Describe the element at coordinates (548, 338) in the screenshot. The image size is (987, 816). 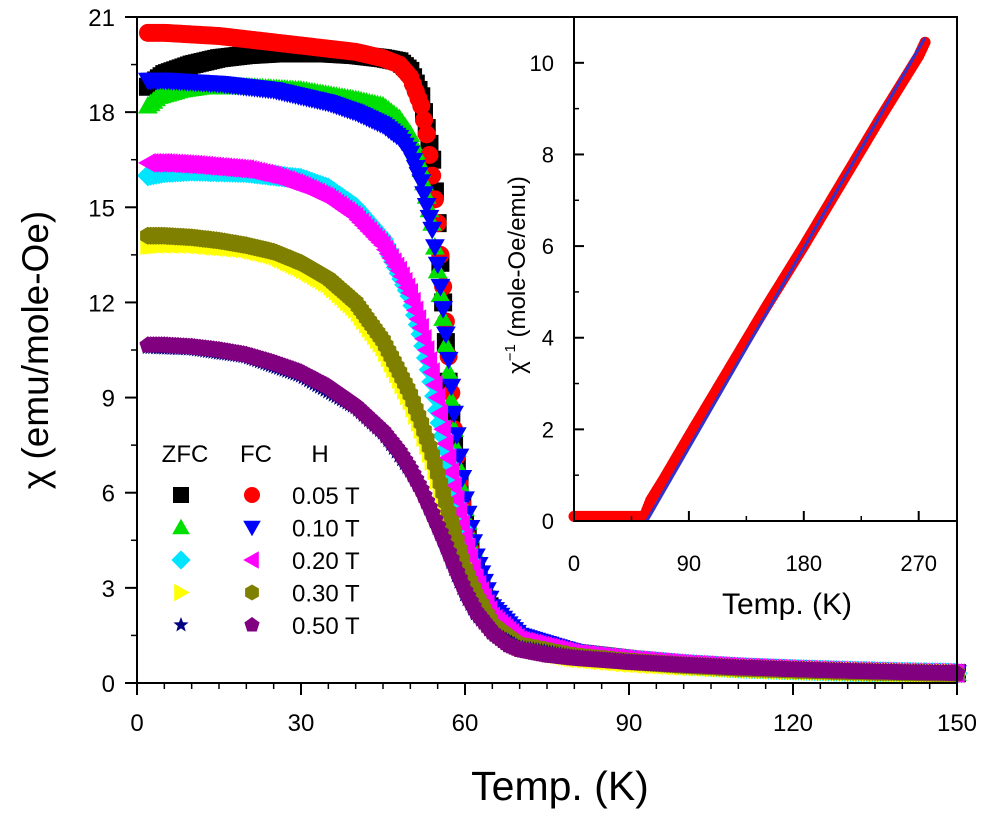
I see `inset-y-tick-label: 4` at that location.